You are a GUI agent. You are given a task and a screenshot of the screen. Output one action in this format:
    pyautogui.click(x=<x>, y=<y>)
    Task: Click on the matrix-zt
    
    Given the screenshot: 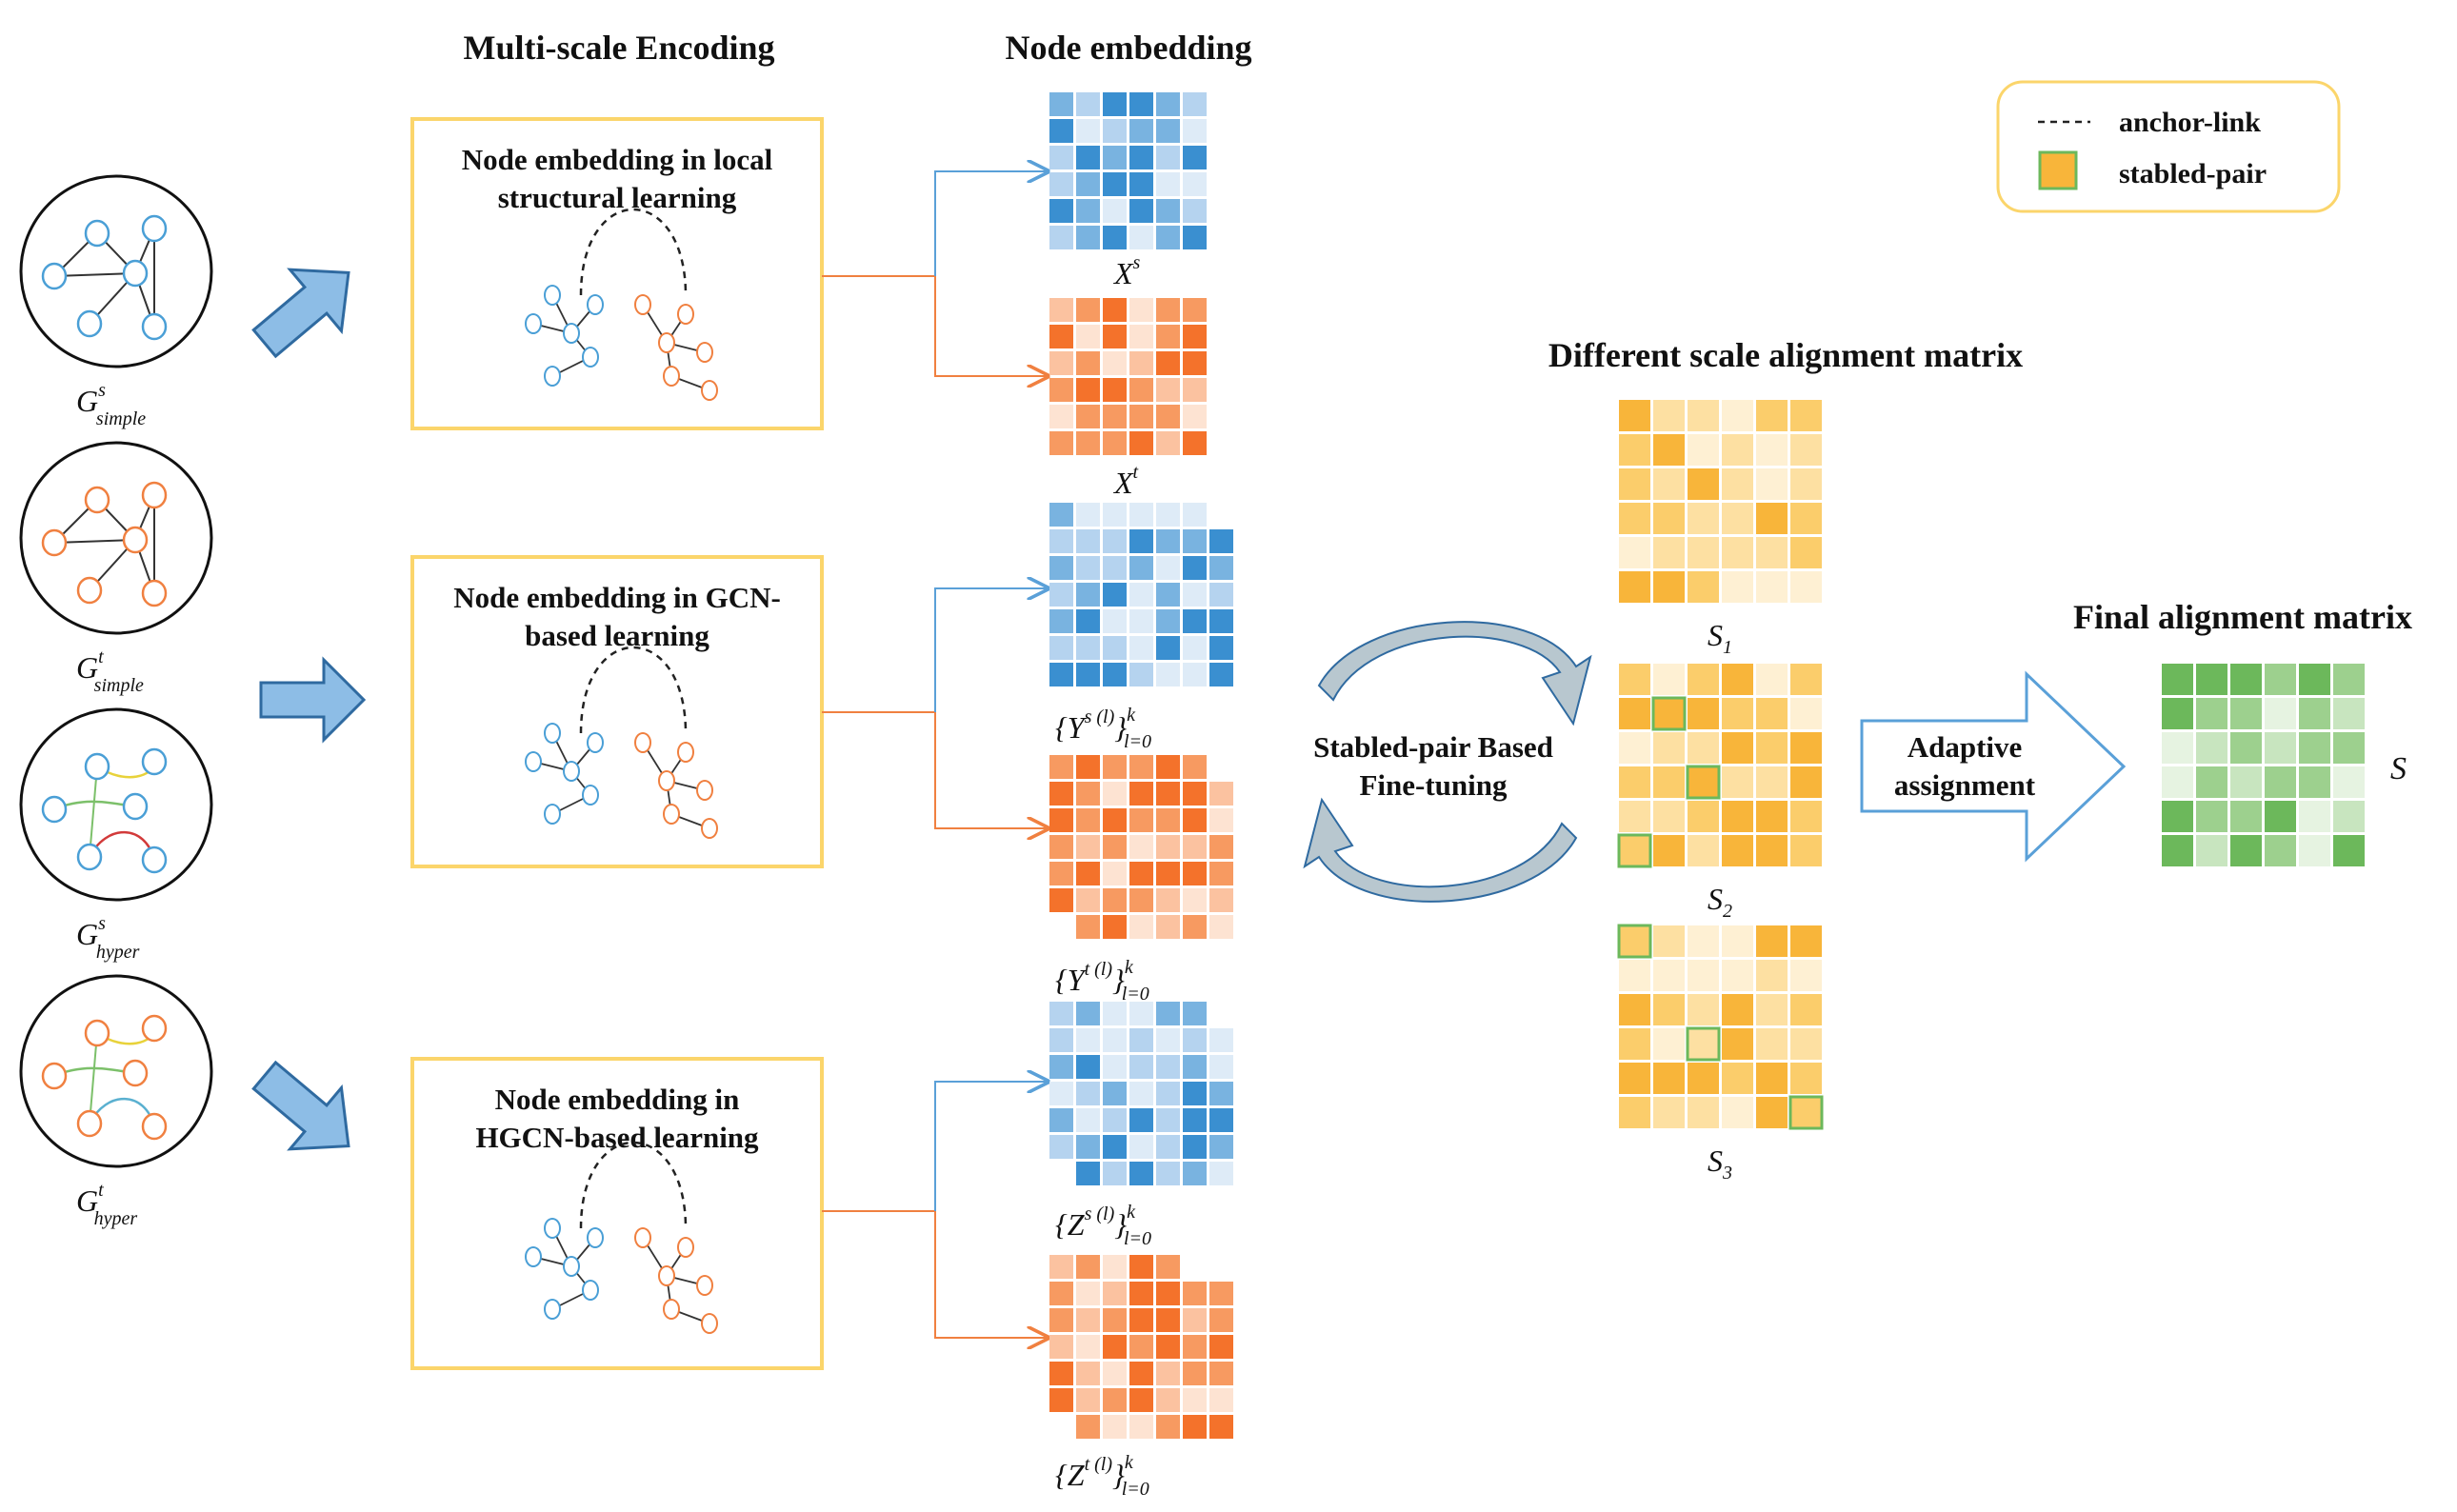 What is the action you would take?
    pyautogui.click(x=1141, y=1347)
    